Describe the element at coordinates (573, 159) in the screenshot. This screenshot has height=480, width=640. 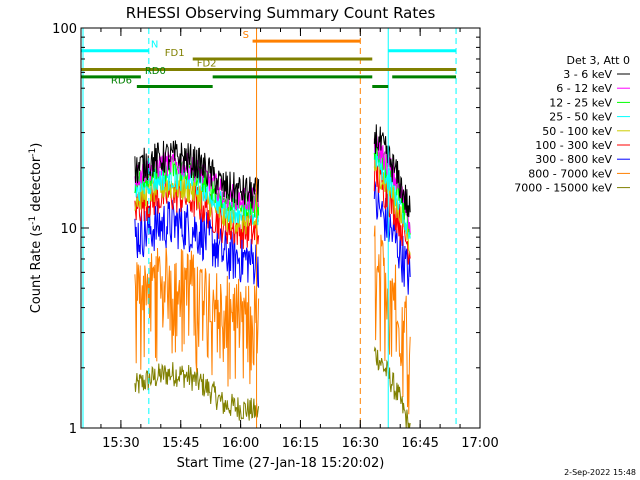
I see `legend-label: 300 - 800 keV` at that location.